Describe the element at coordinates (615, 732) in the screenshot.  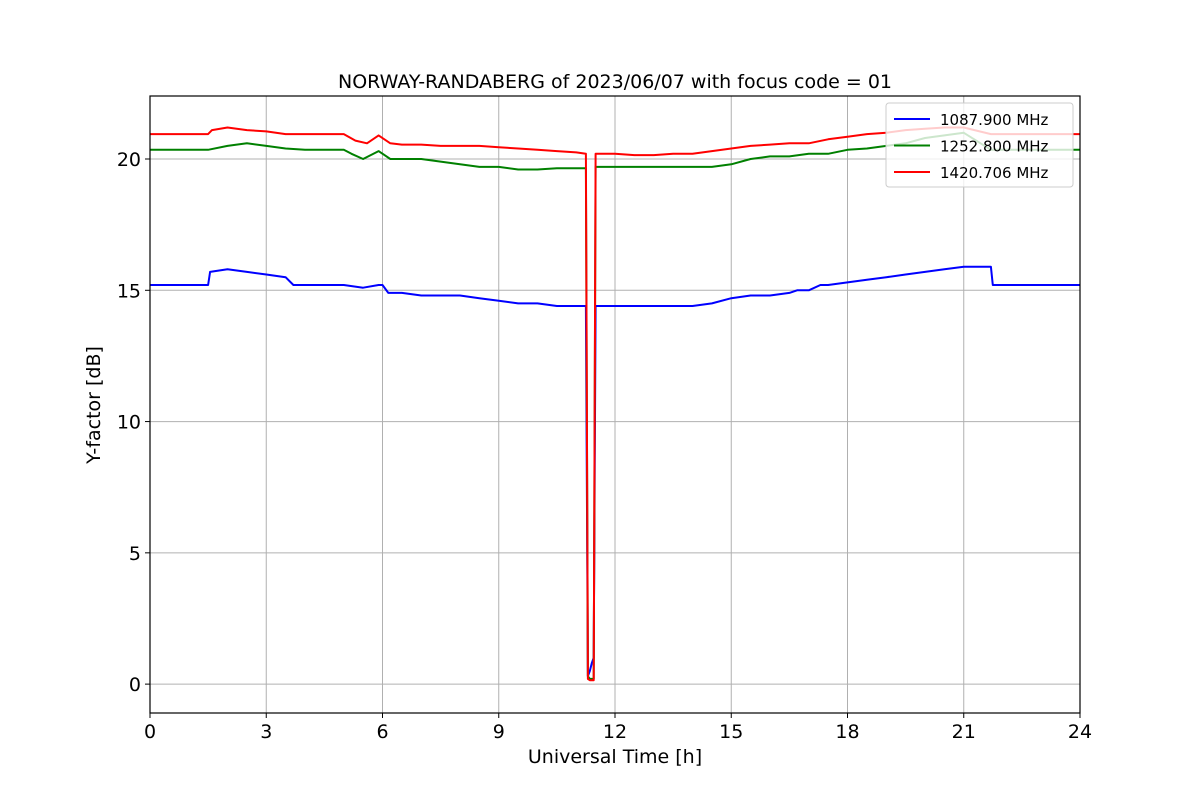
I see `x-tick-label: 12` at that location.